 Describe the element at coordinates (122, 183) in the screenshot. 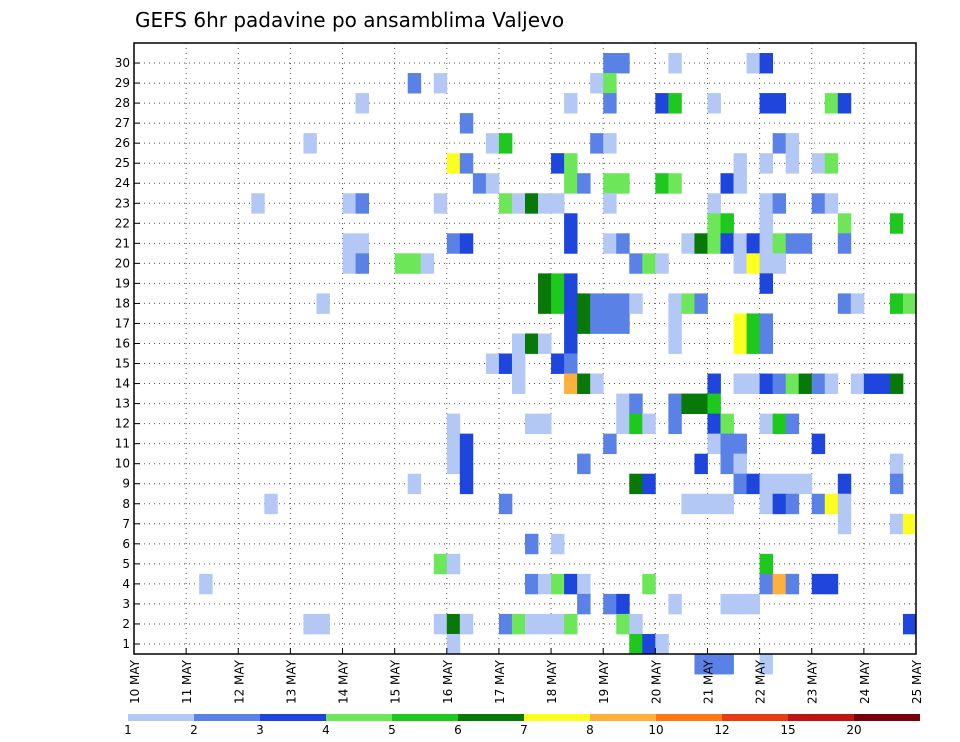

I see `y-tick-label: 24` at that location.